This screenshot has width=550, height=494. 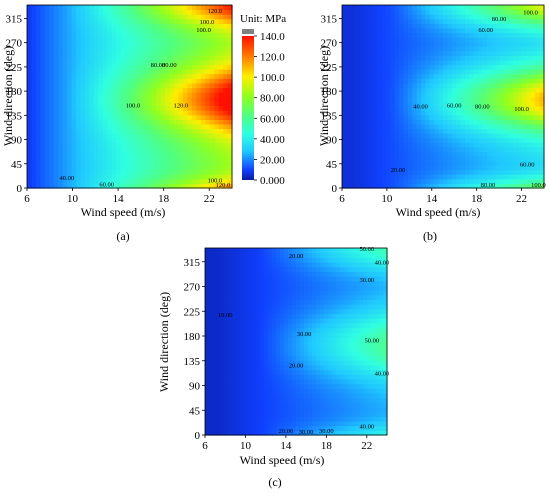 What do you see at coordinates (387, 199) in the screenshot?
I see `x-tick-label: 10` at bounding box center [387, 199].